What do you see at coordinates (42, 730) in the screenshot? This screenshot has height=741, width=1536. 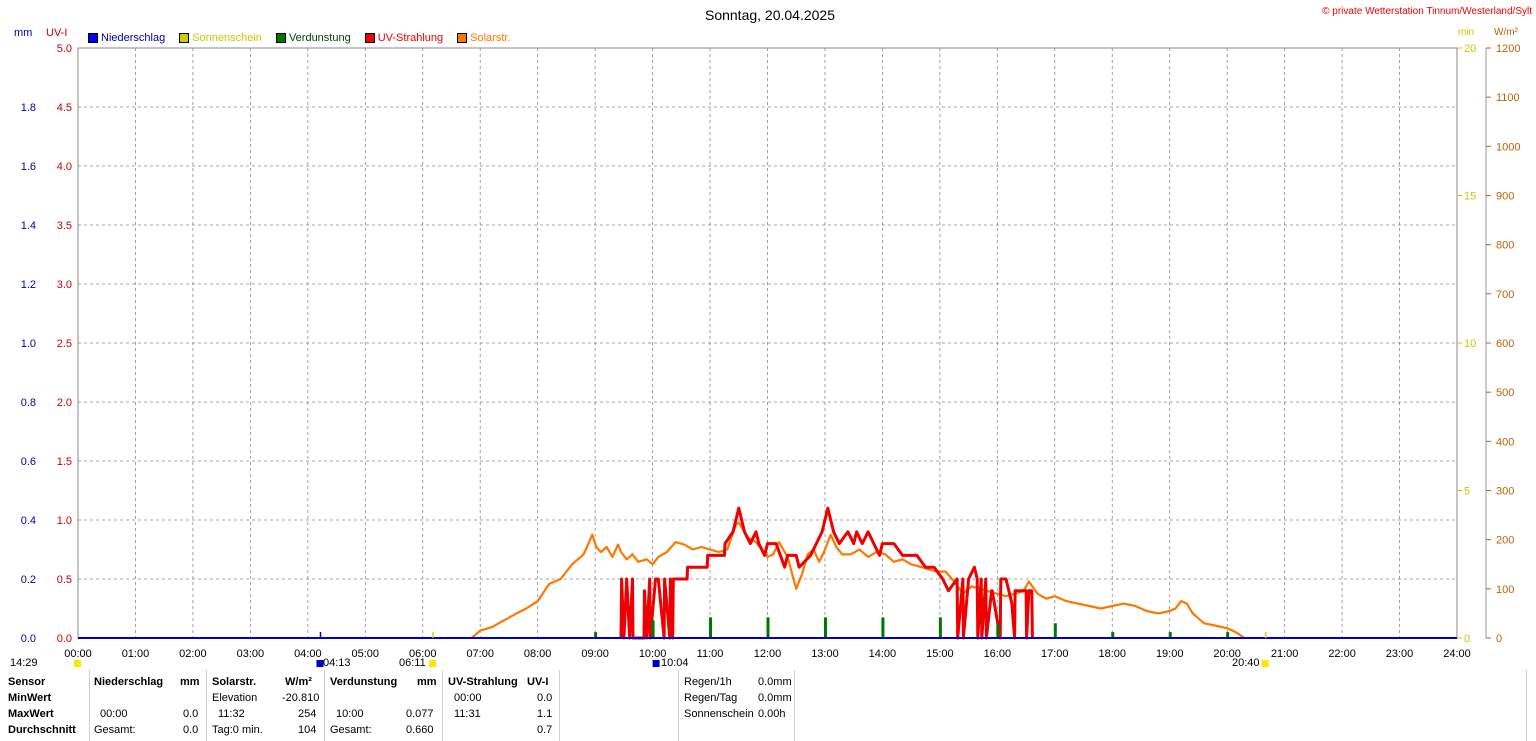 I see `stats-header-avg: Durchschnitt` at bounding box center [42, 730].